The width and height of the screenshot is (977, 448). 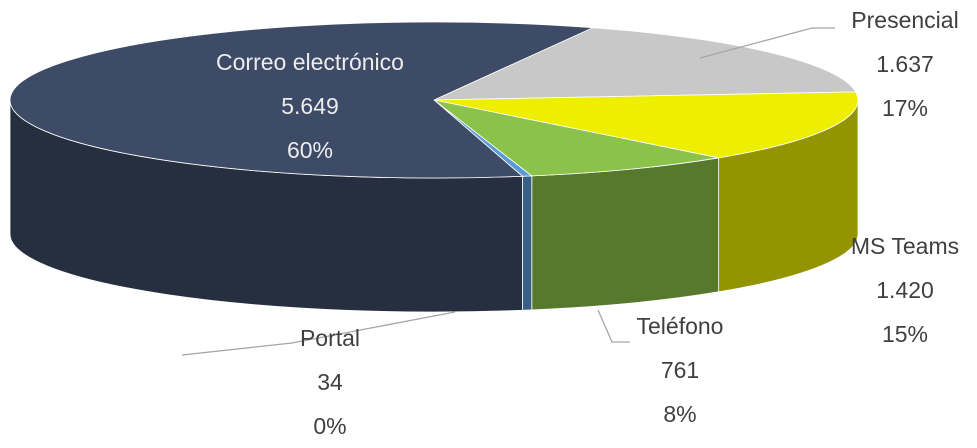 What do you see at coordinates (679, 414) in the screenshot?
I see `percent-label: 8%` at bounding box center [679, 414].